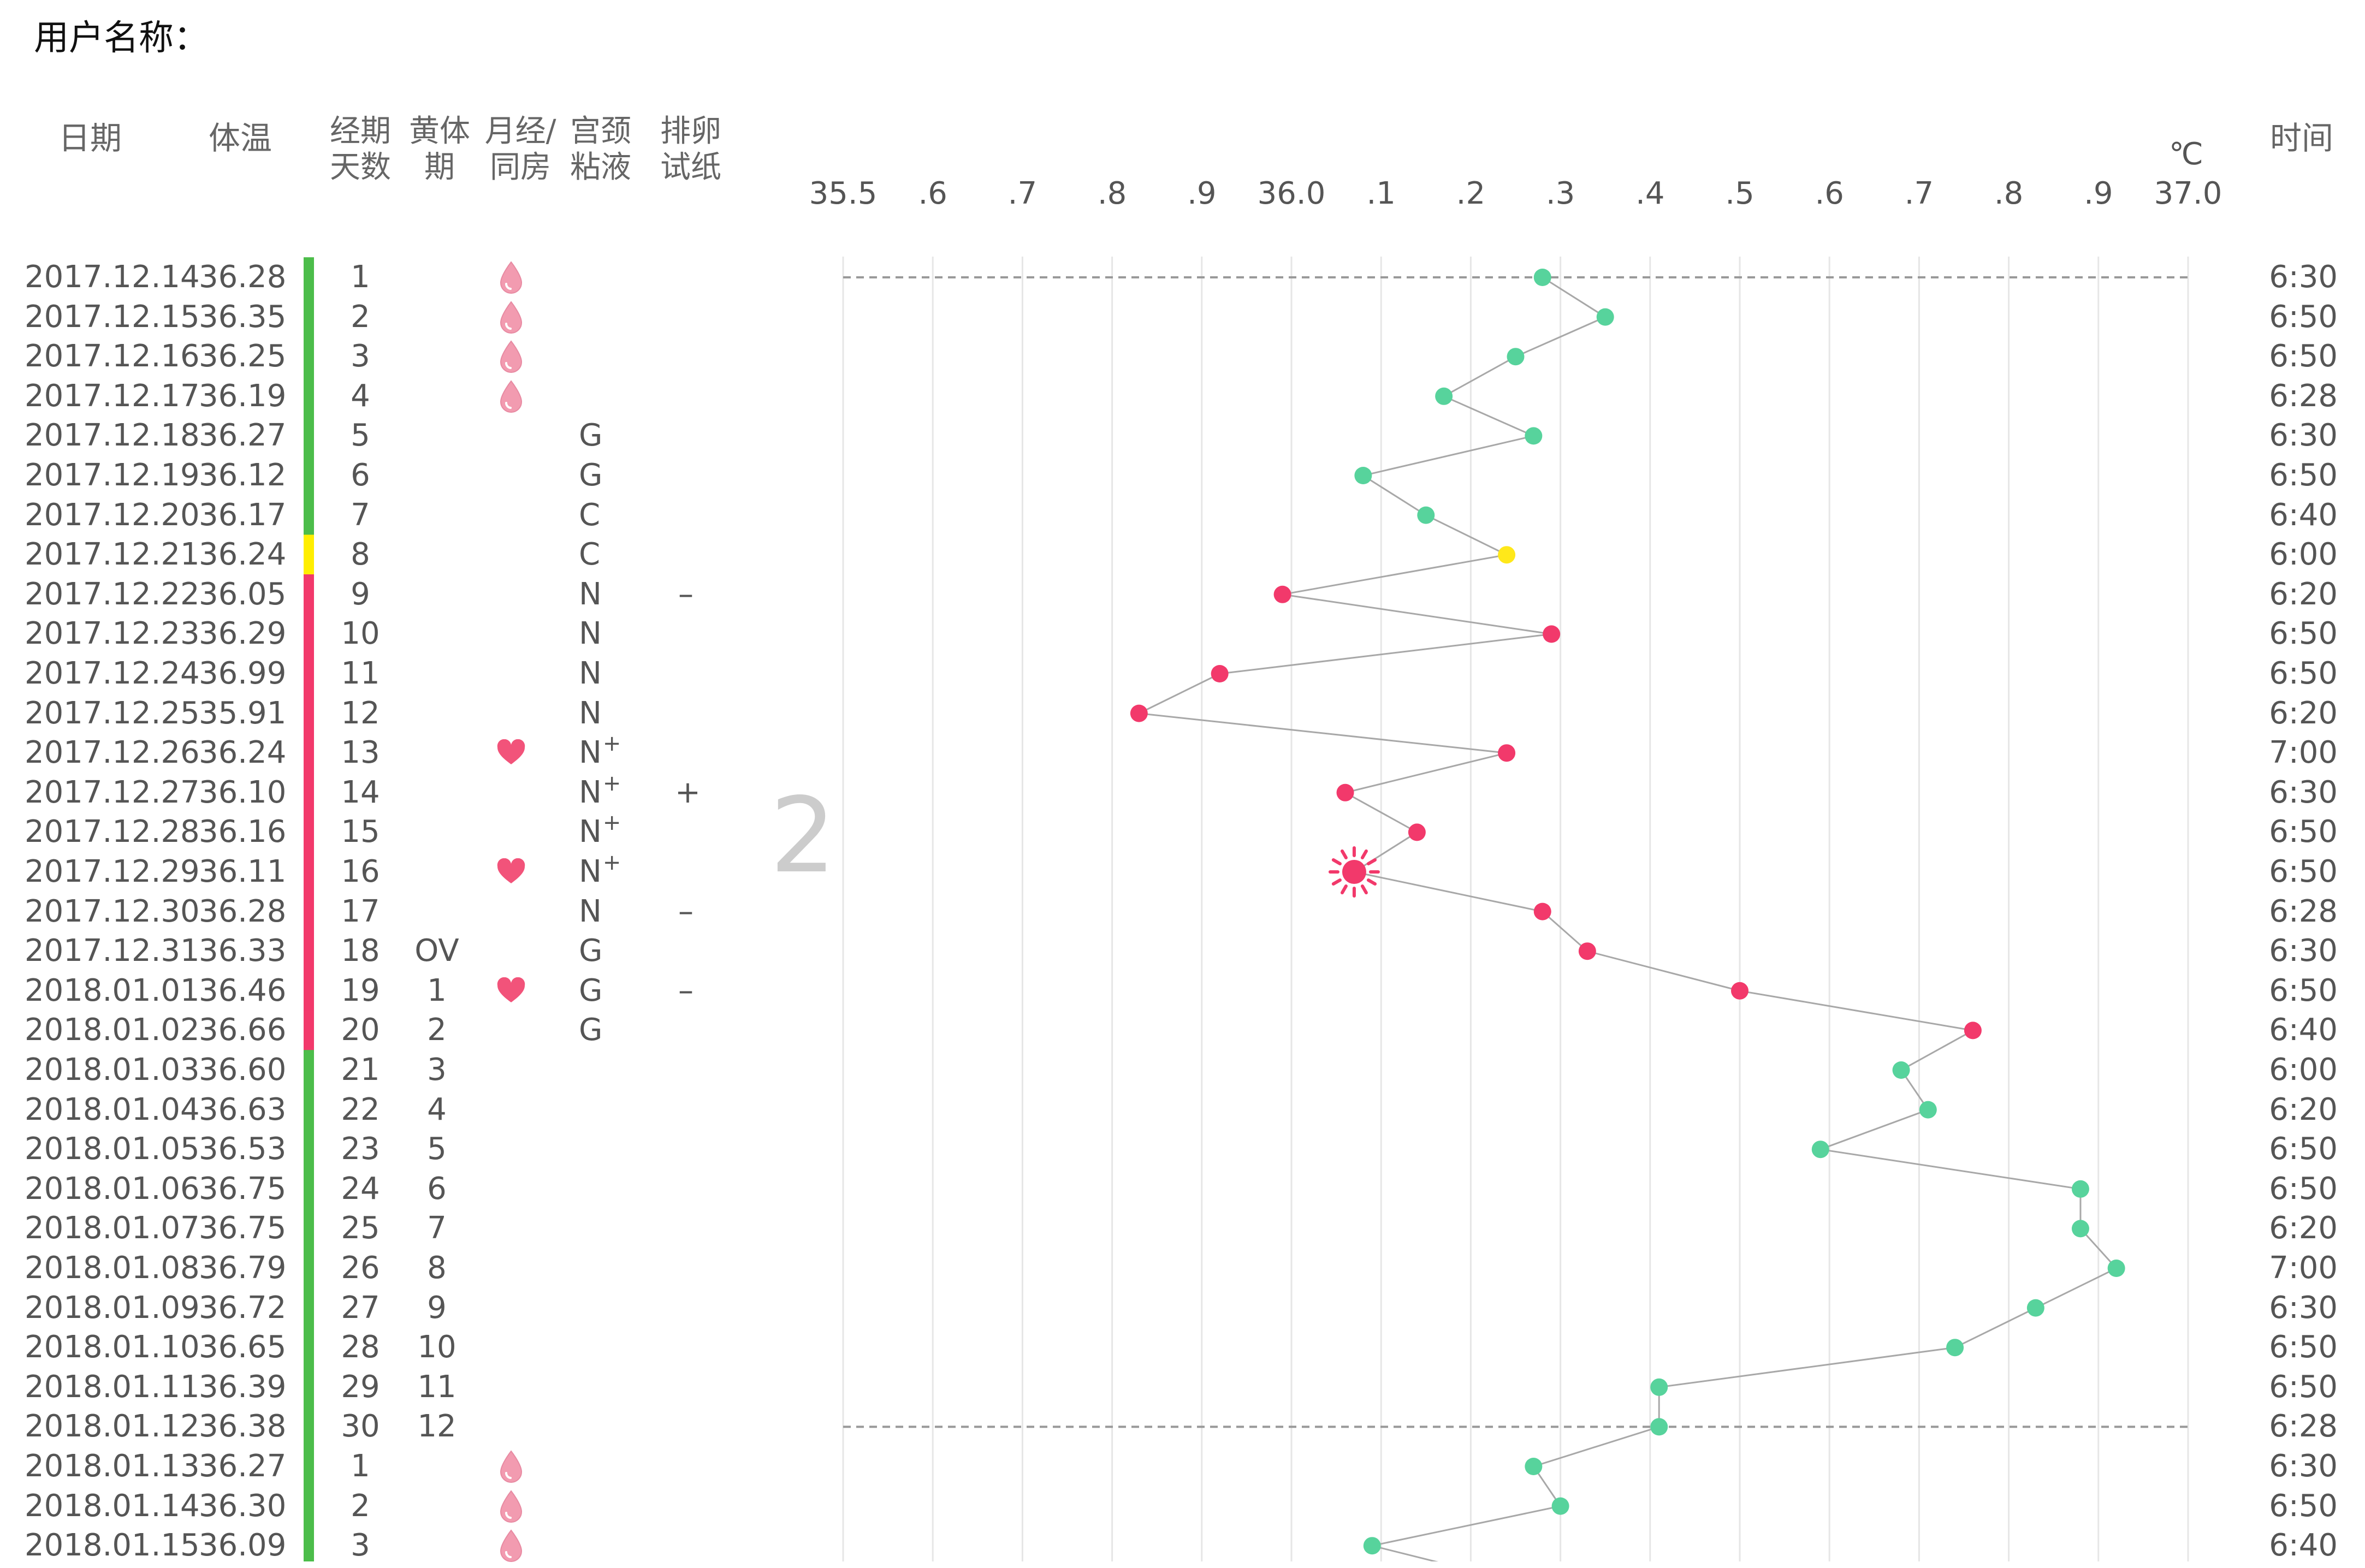 This screenshot has width=2365, height=1568. Describe the element at coordinates (2303, 1268) in the screenshot. I see `row-time: 7:00` at that location.